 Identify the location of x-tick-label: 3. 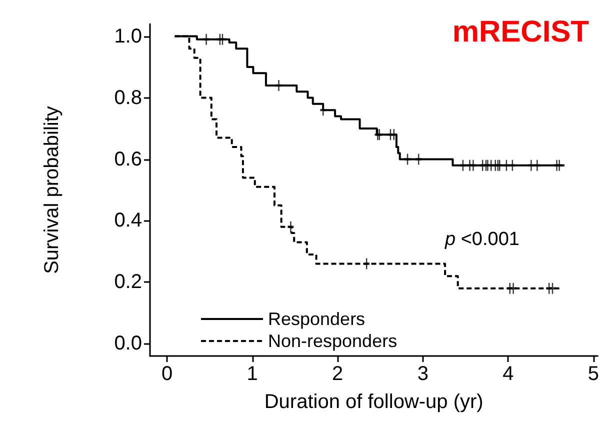
(422, 374).